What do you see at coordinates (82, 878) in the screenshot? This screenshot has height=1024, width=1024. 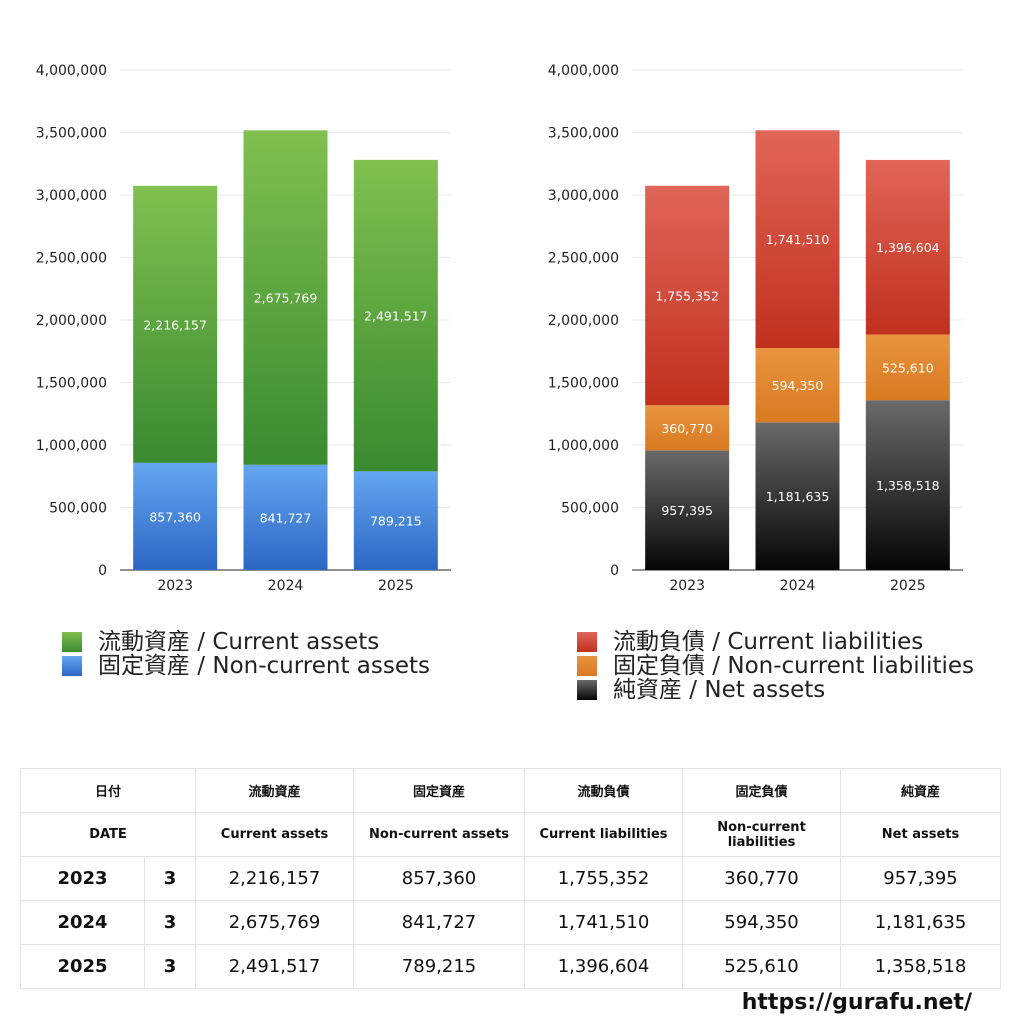 I see `year-cell: 2023` at bounding box center [82, 878].